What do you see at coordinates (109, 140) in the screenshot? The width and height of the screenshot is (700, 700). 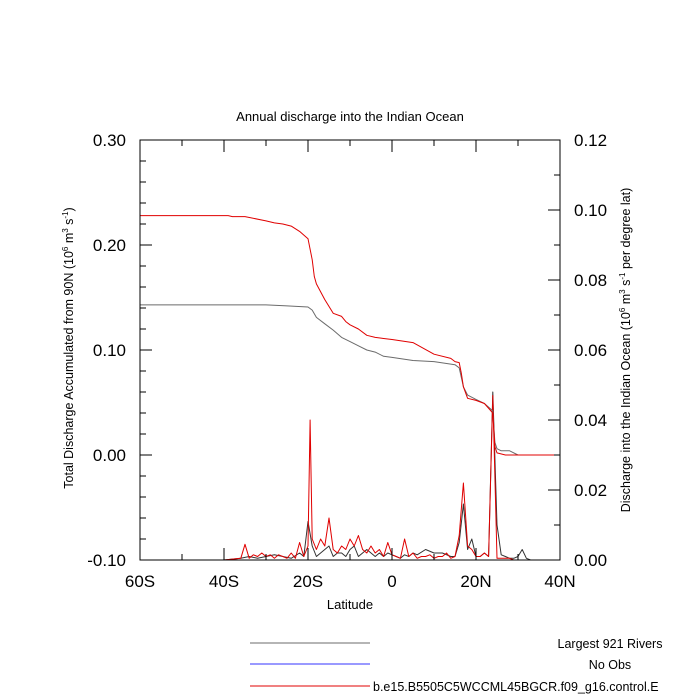 I see `y-left-tick-label: 0.30` at bounding box center [109, 140].